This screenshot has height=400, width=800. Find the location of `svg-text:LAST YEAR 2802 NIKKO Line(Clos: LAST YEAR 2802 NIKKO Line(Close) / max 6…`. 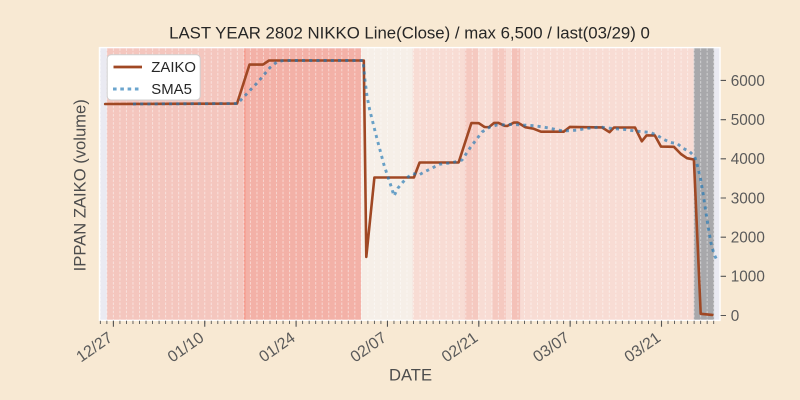

svg-text:LAST YEAR 2802 NIKKO Line(Clos: LAST YEAR 2802 NIKKO Line(Close) / max 6… is located at coordinates (409, 33).